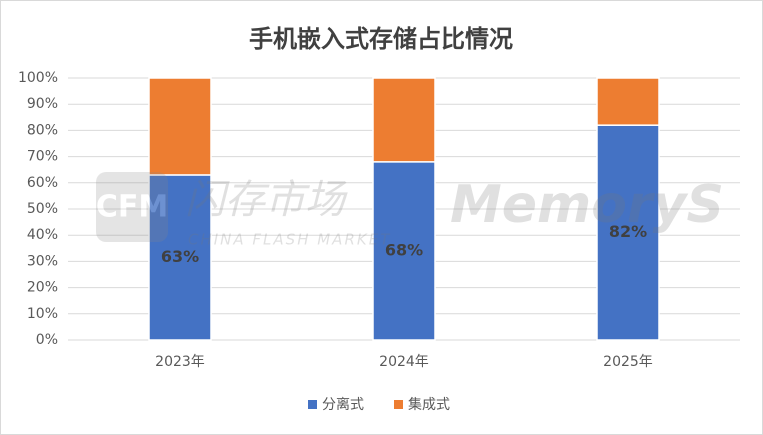  Describe the element at coordinates (429, 404) in the screenshot. I see `legend-label: 集成式` at that location.